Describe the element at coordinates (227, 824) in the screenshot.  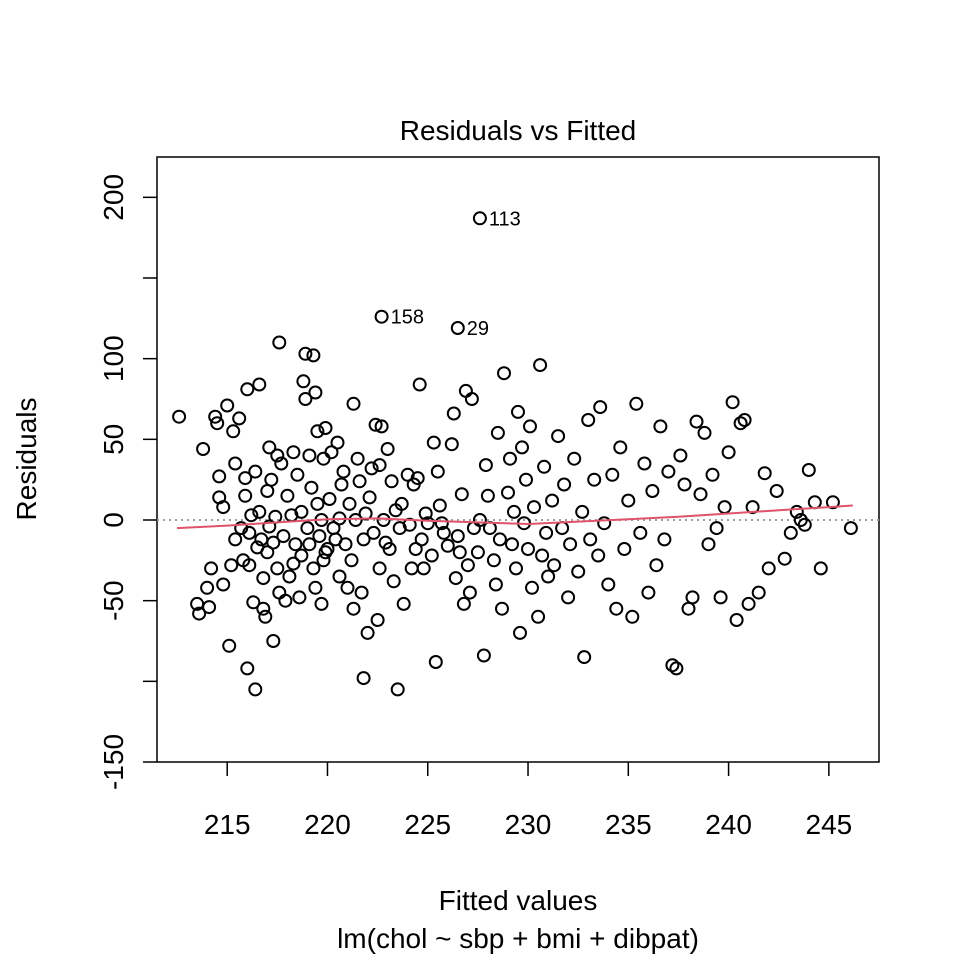
I see `x-tick-label: 215` at that location.